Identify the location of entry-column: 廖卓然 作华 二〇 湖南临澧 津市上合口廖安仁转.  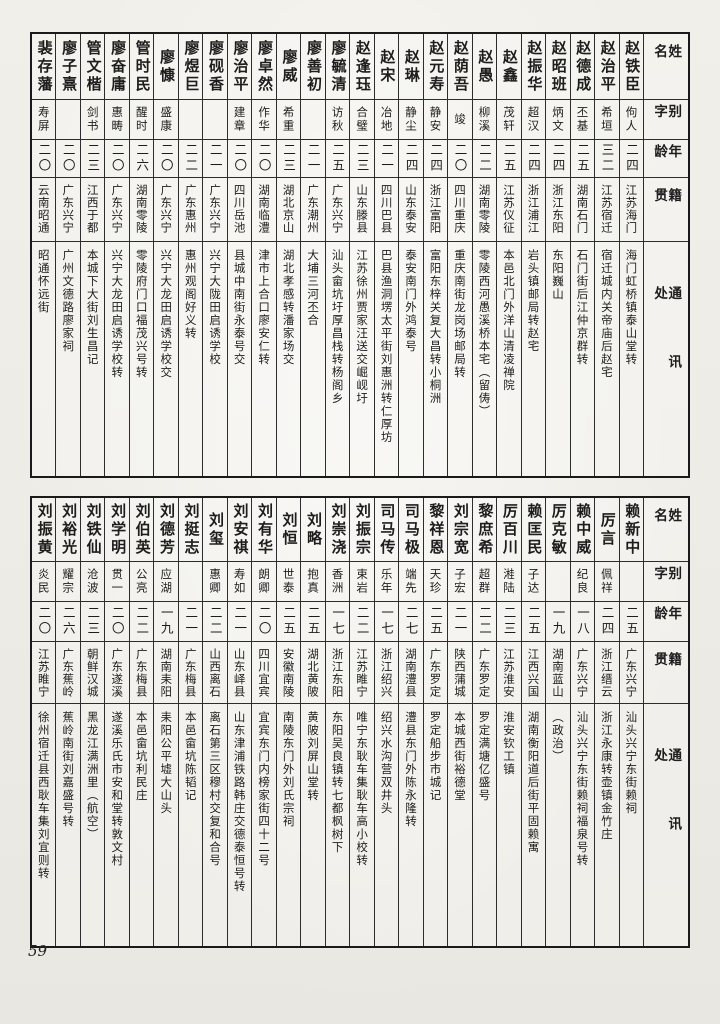
(263, 255).